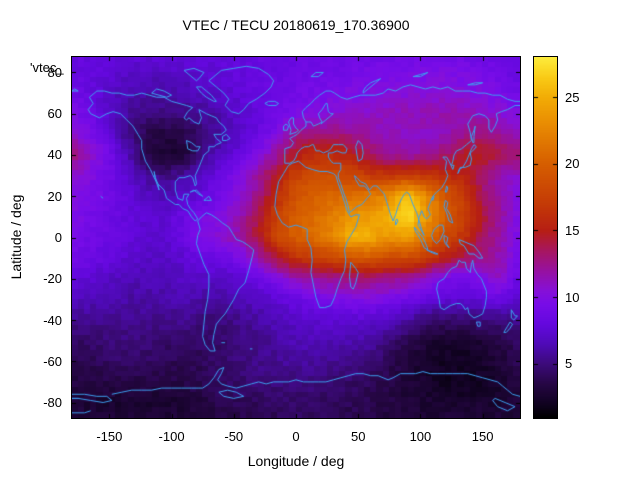 This screenshot has width=640, height=480. What do you see at coordinates (296, 25) in the screenshot?
I see `chart-title: VTEC / TECU 20180619_170.36900` at bounding box center [296, 25].